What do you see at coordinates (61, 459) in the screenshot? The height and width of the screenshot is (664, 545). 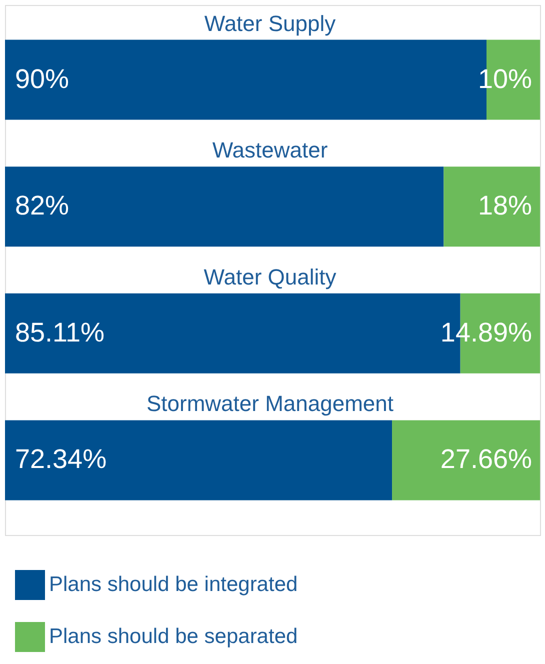 I see `data-label: 72.34%` at bounding box center [61, 459].